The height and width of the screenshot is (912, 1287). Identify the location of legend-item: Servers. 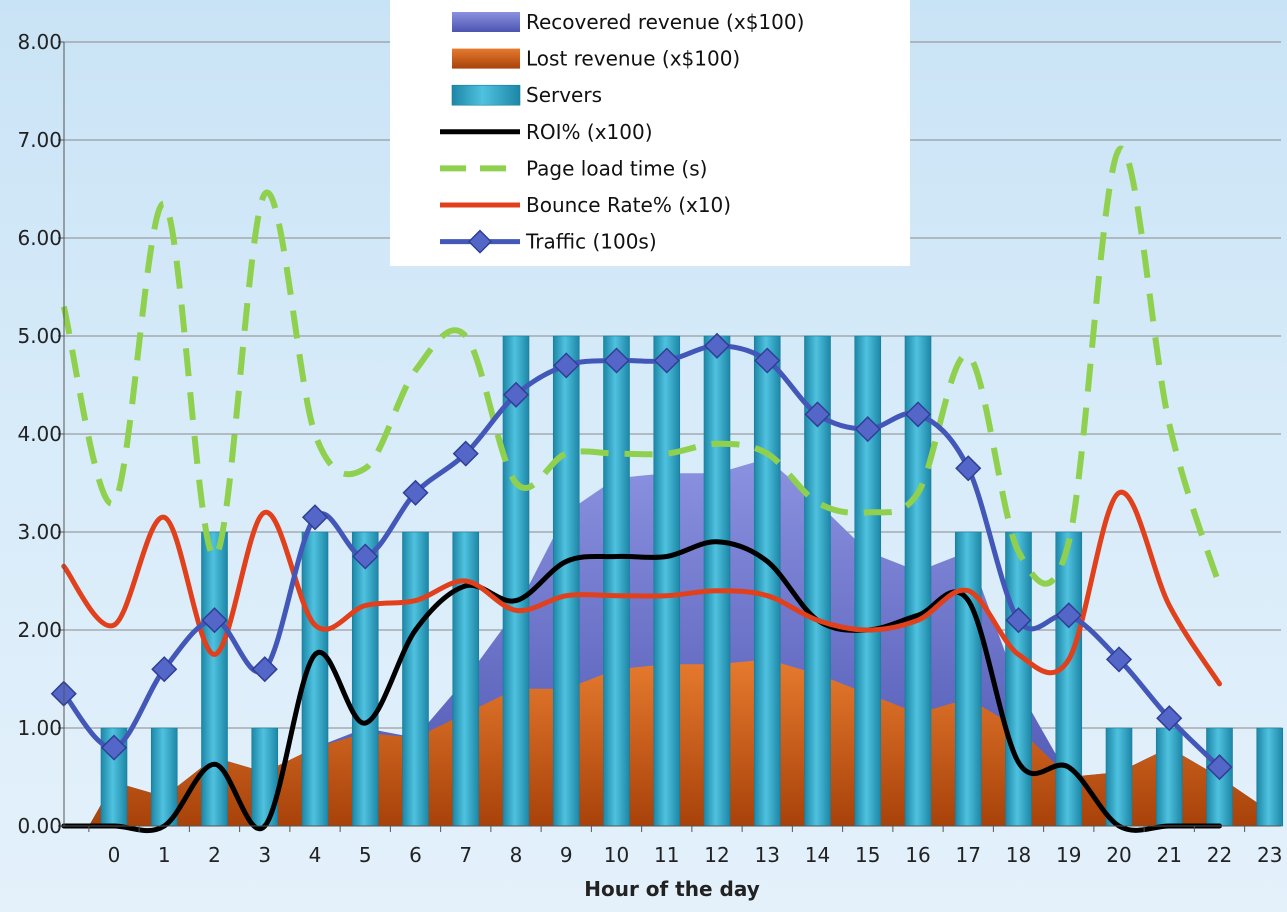
(526, 95).